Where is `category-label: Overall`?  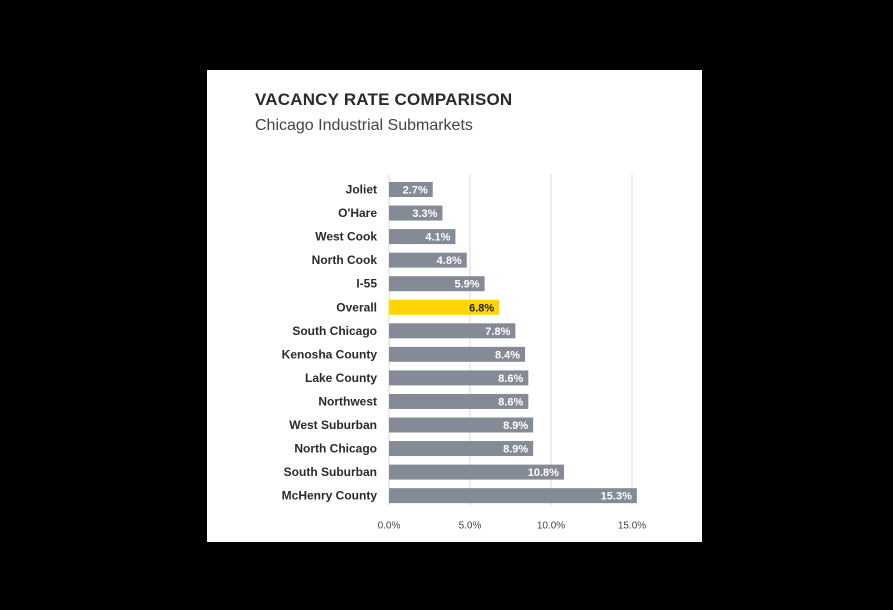 category-label: Overall is located at coordinates (356, 307).